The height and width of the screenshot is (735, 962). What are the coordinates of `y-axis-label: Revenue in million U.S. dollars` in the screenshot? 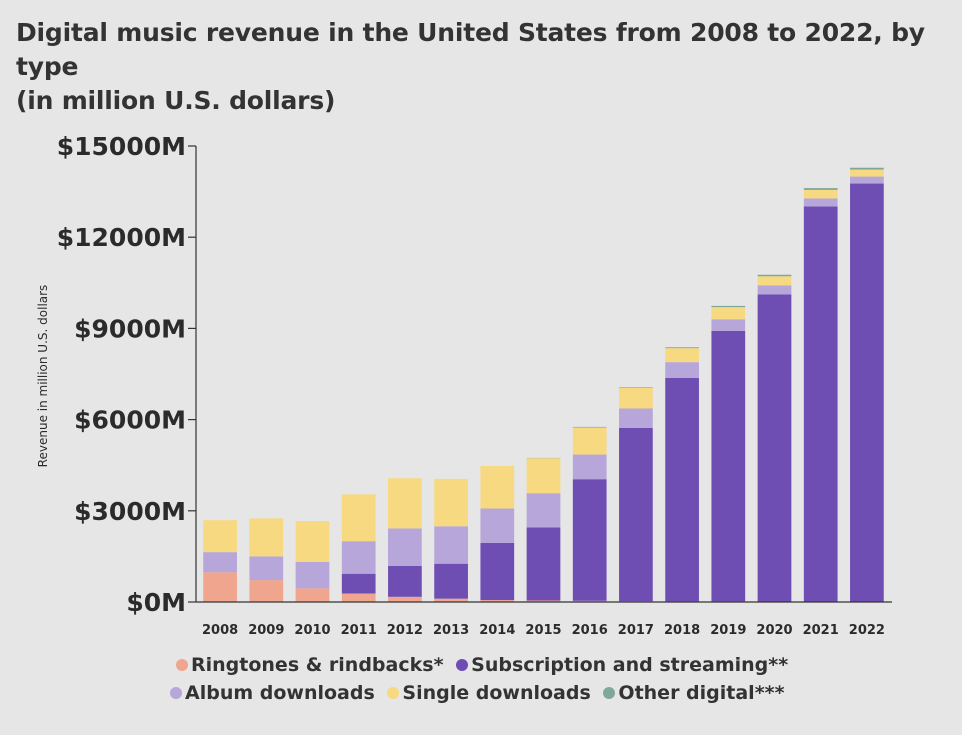 It's located at (43, 376).